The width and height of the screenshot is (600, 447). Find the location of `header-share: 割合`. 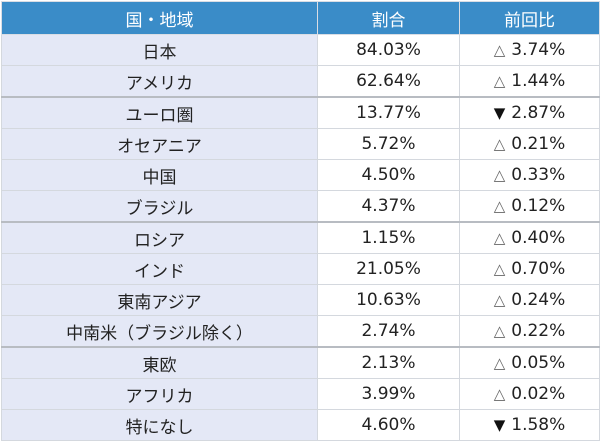

header-share: 割合 is located at coordinates (388, 18).